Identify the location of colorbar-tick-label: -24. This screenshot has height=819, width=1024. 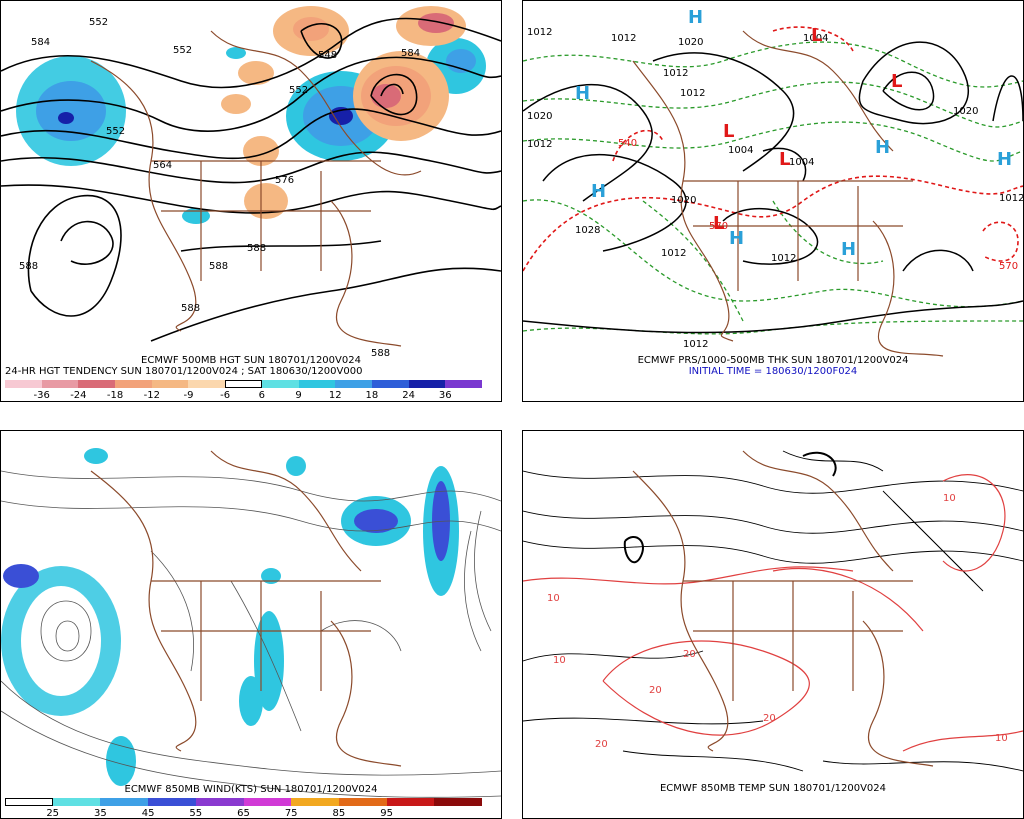
(78, 395).